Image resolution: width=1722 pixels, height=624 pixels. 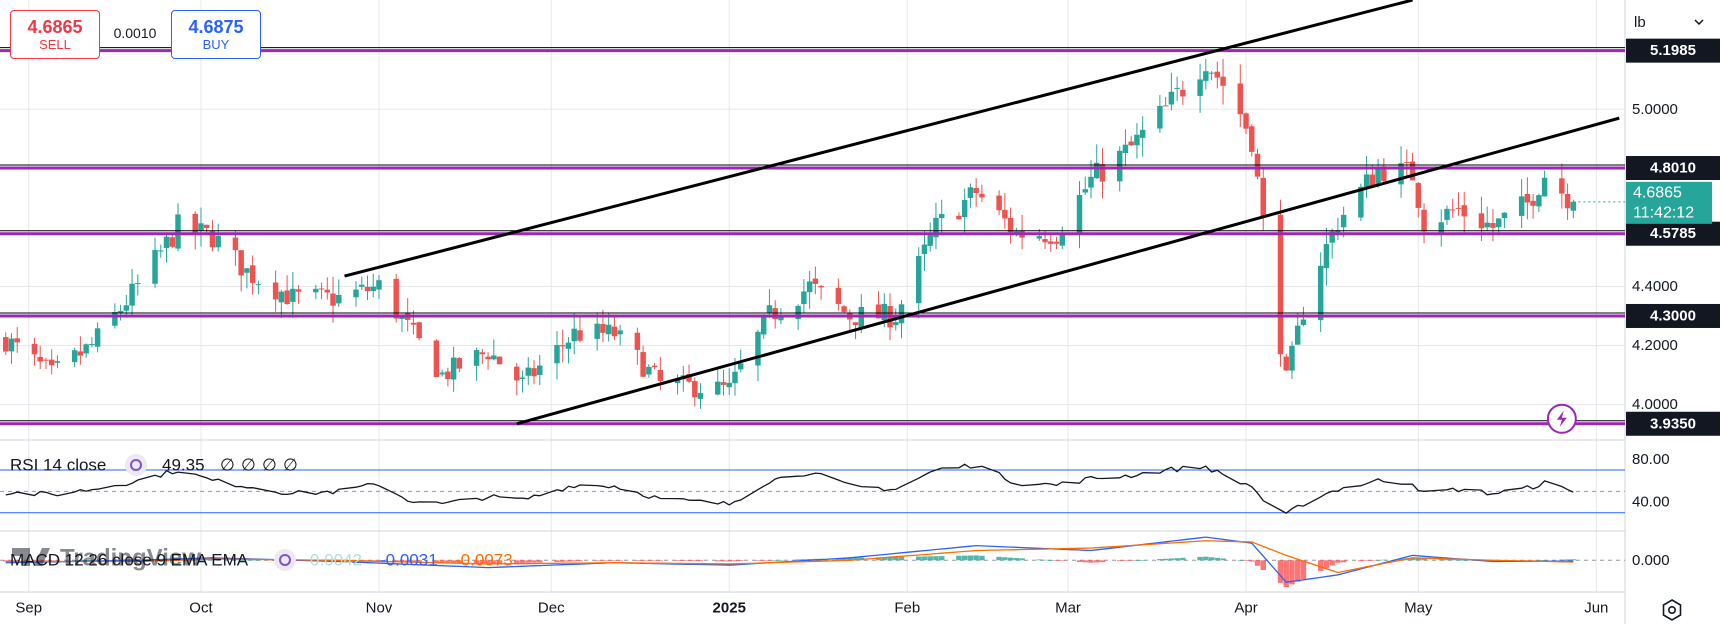 What do you see at coordinates (1068, 608) in the screenshot?
I see `x-tick-label: Mar` at bounding box center [1068, 608].